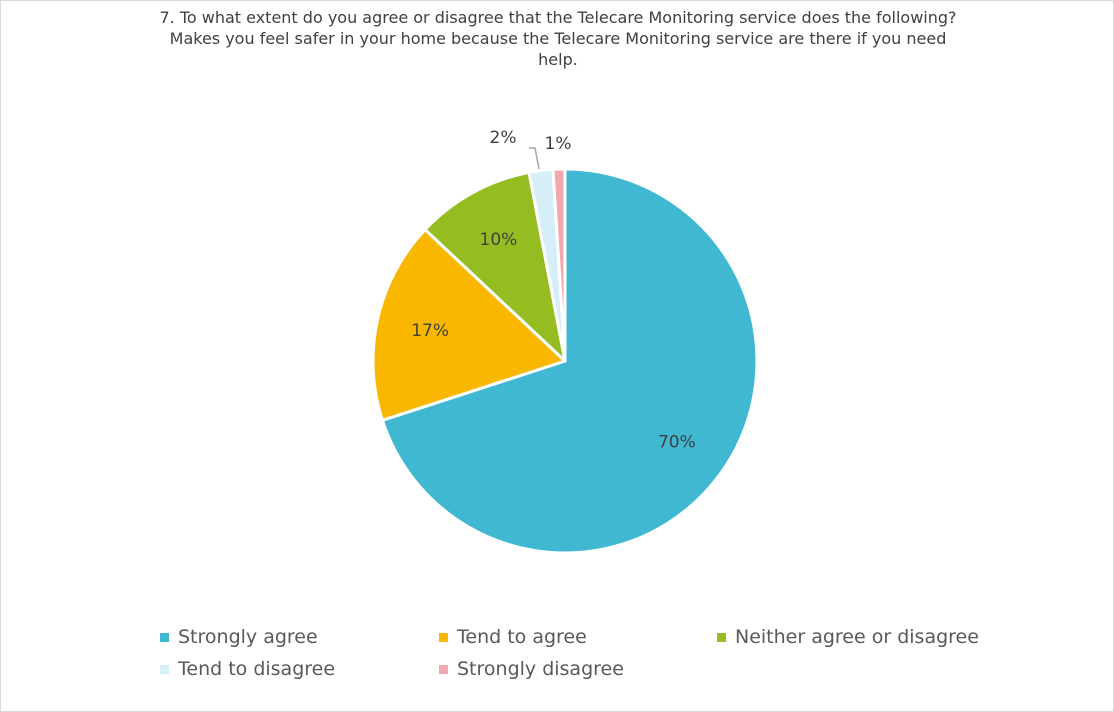 The height and width of the screenshot is (712, 1114). Describe the element at coordinates (559, 265) in the screenshot. I see `pie-slice-strongly-disagree` at that location.